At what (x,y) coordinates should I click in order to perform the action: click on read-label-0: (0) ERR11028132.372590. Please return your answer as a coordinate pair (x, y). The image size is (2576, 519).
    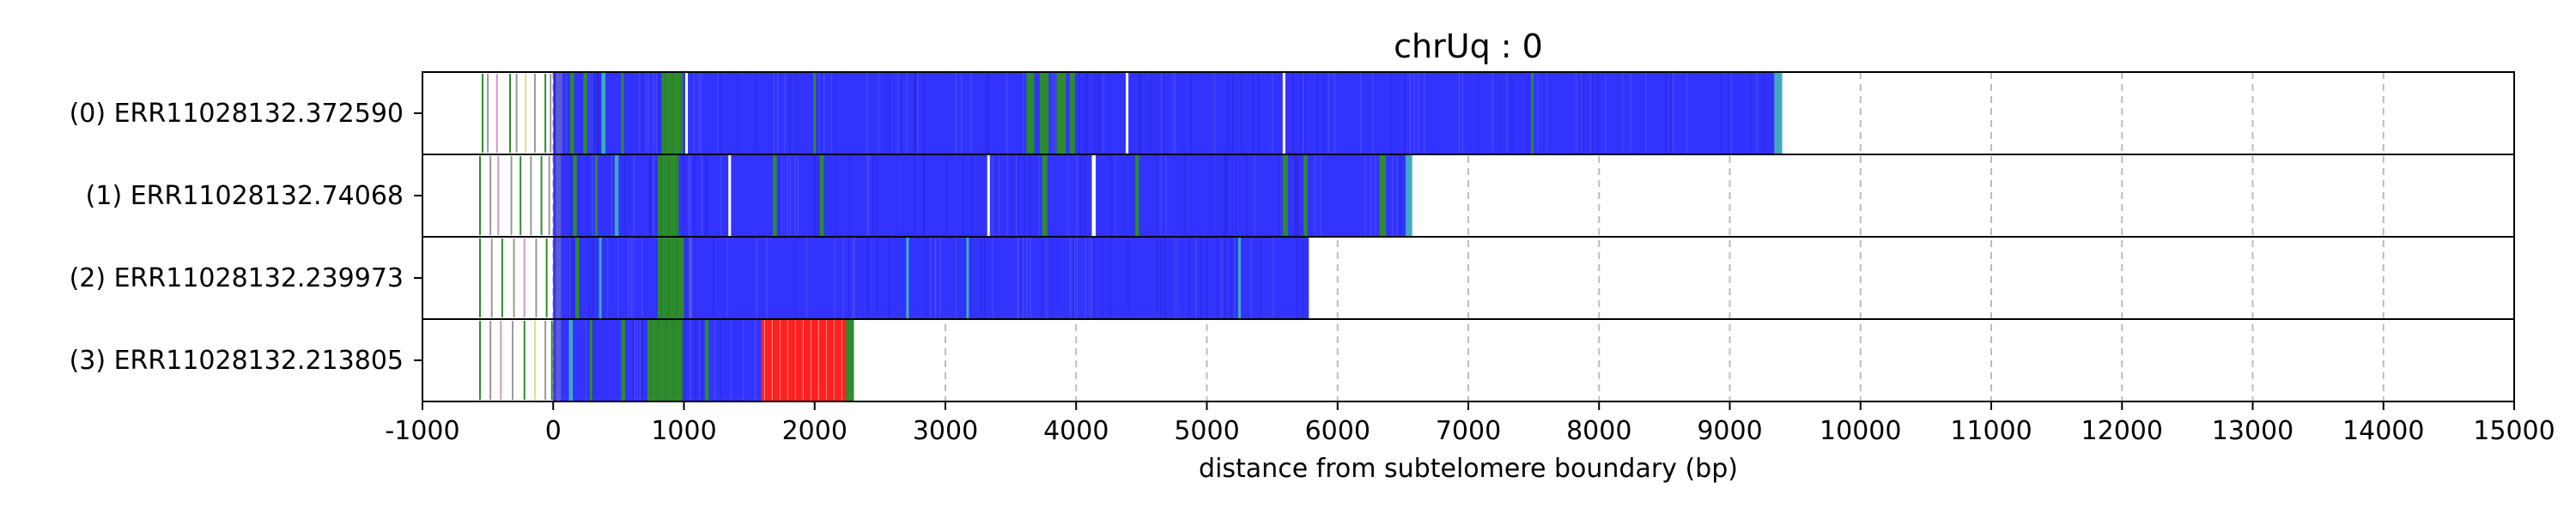
    Looking at the image, I should click on (237, 114).